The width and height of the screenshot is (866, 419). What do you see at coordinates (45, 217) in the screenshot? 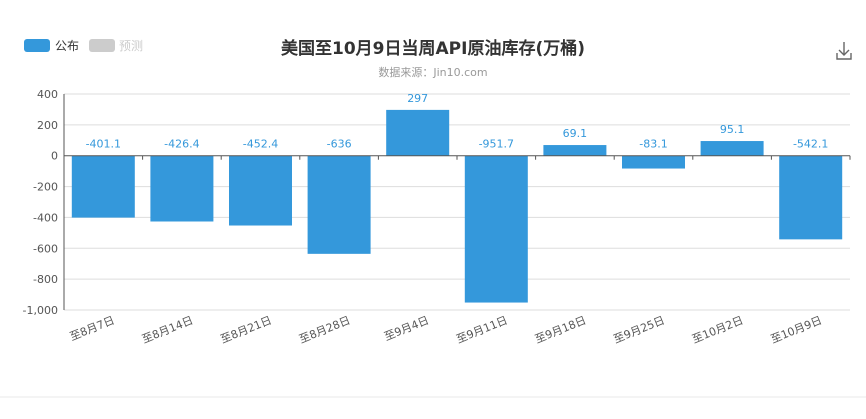
I see `y-tick-label: -400` at bounding box center [45, 217].